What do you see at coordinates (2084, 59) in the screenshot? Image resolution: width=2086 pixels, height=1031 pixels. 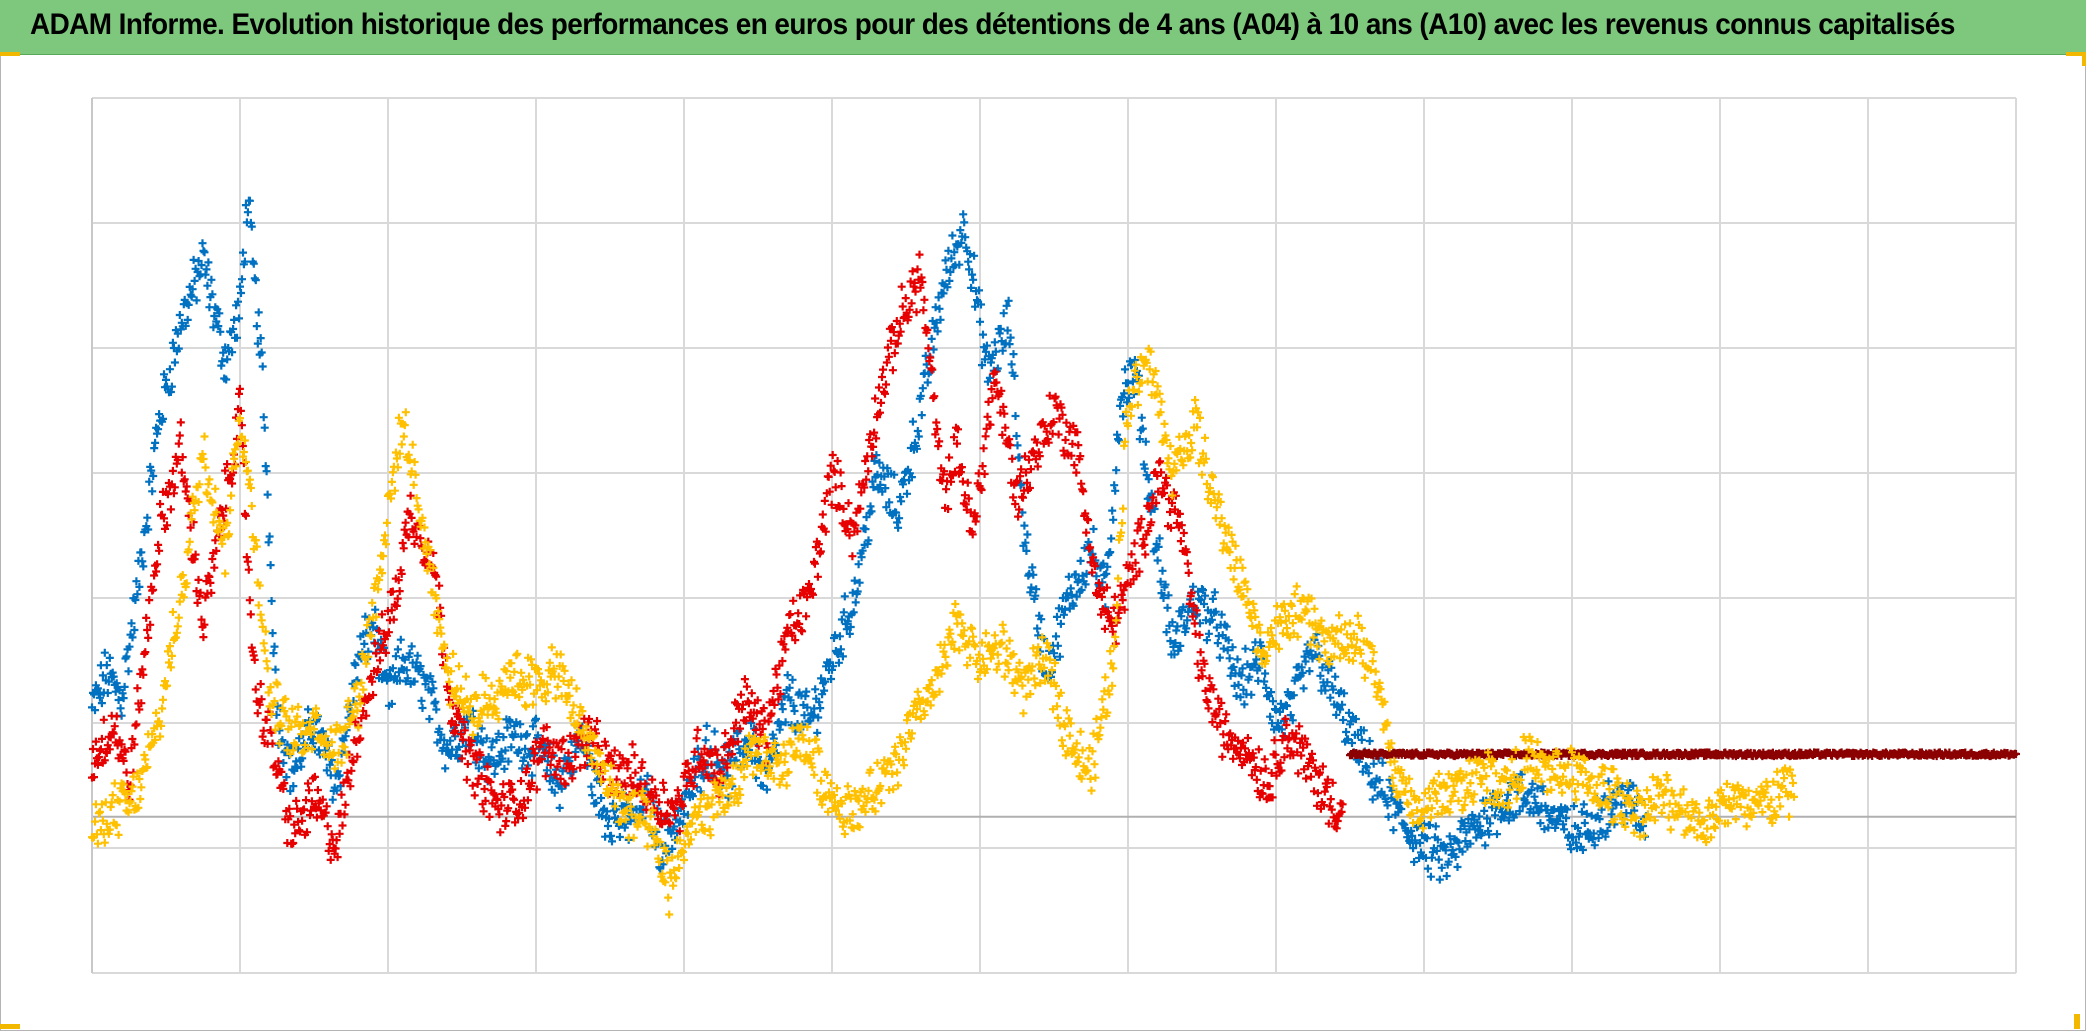 I see `corner-mark-top-right-vertical` at bounding box center [2084, 59].